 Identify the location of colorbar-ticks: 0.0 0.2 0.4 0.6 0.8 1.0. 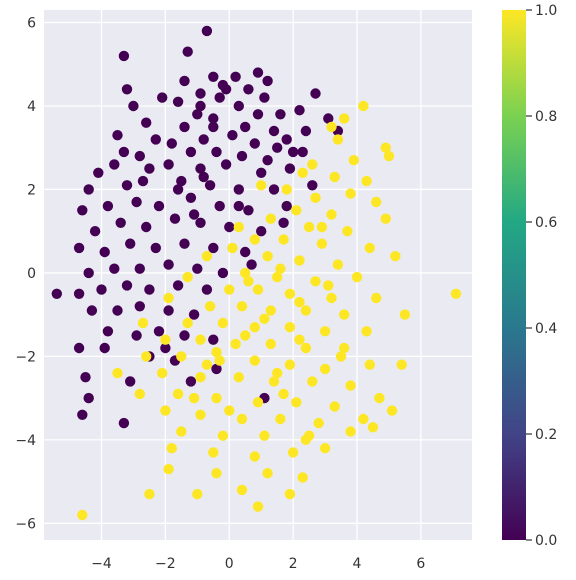
(541, 276).